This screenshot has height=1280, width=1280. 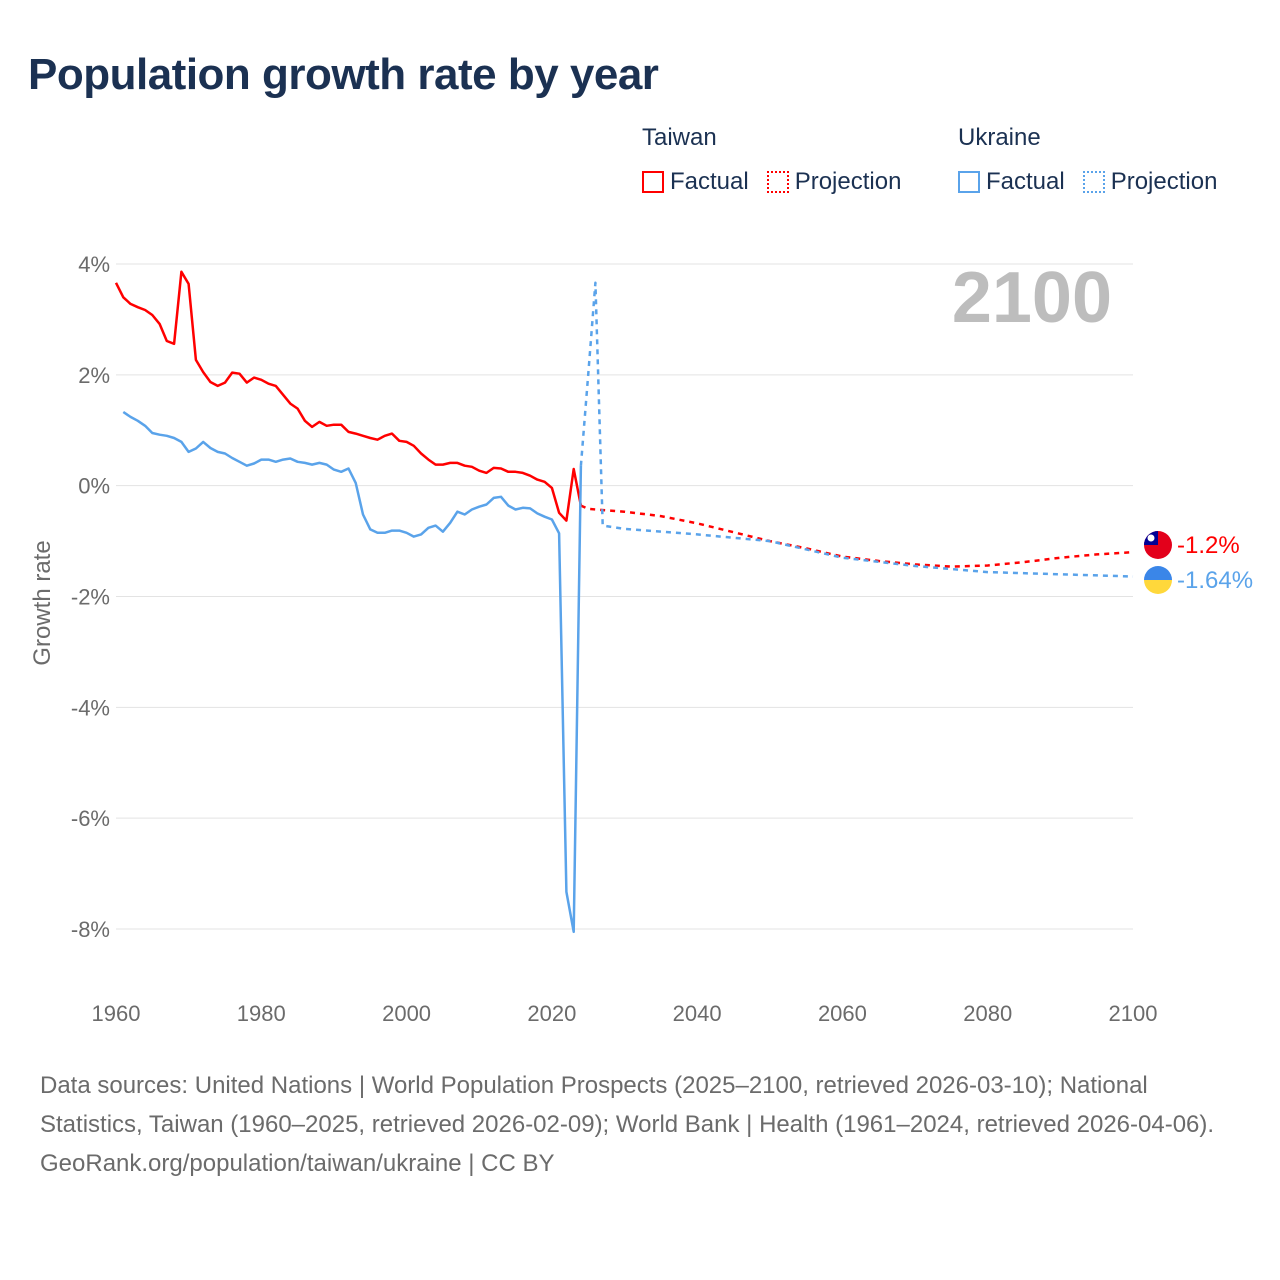 I want to click on legend-taiwan-factual: Factual, so click(x=695, y=182).